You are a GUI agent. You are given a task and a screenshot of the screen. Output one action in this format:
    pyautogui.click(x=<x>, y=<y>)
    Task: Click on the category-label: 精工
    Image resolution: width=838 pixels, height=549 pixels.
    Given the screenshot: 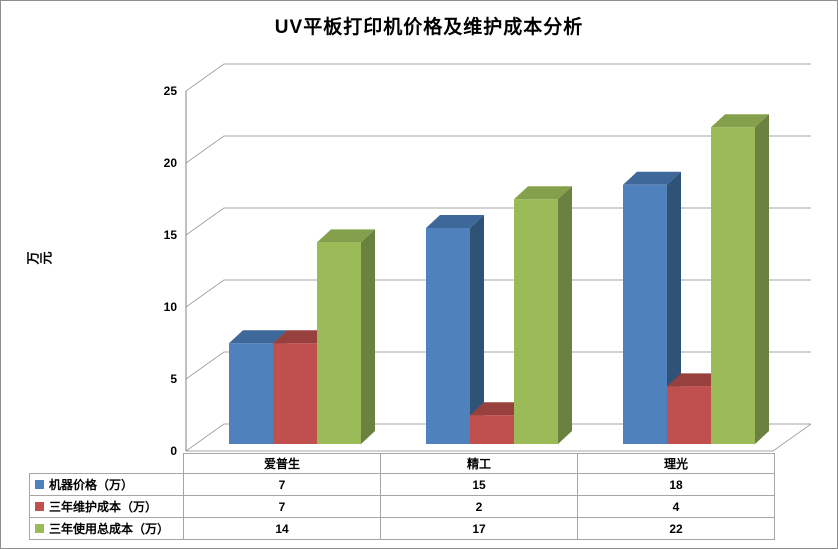 What is the action you would take?
    pyautogui.click(x=479, y=463)
    